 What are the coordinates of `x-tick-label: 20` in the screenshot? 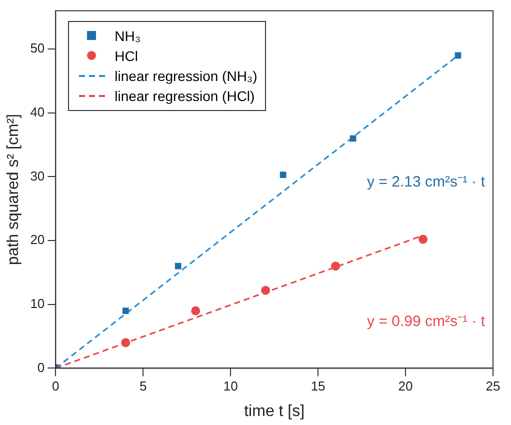 It's located at (405, 386).